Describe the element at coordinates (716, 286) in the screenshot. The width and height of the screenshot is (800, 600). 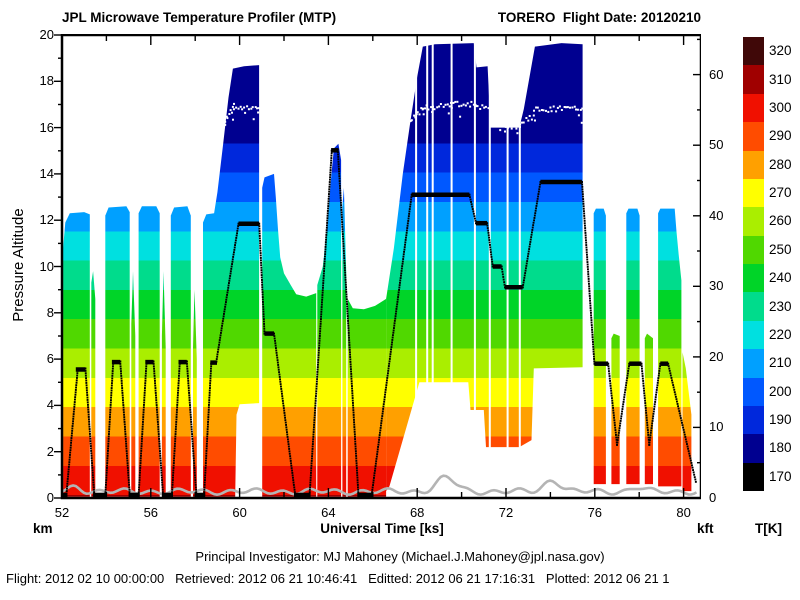
I see `kft-tick-30: 30` at that location.